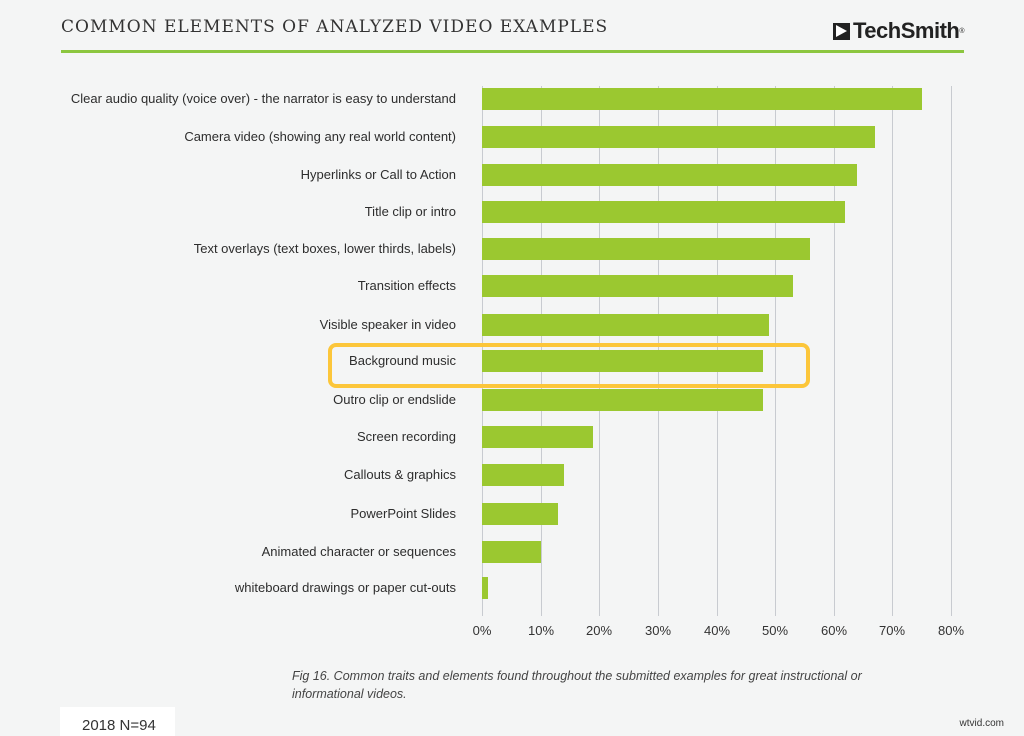 Image resolution: width=1024 pixels, height=736 pixels. Describe the element at coordinates (892, 630) in the screenshot. I see `x-tick-label: 70%` at that location.